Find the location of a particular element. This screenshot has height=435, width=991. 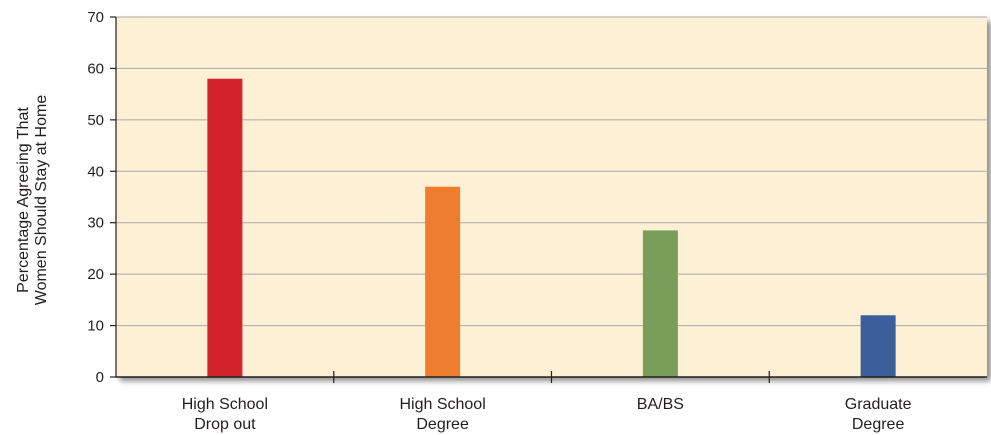

x-axis is located at coordinates (551, 377).